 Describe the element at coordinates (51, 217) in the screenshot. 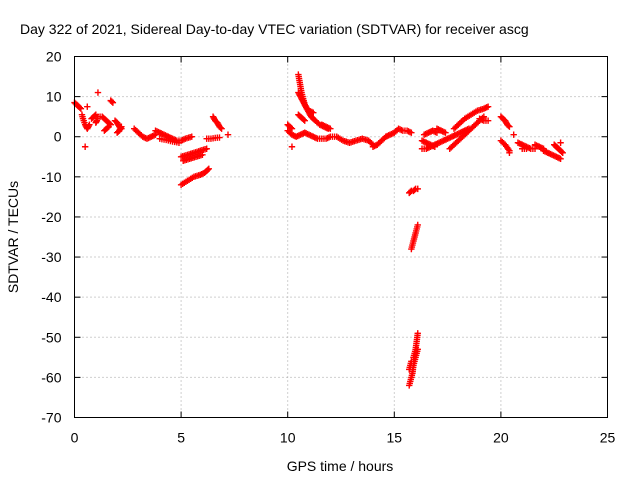

I see `y-tick-label: -20` at that location.